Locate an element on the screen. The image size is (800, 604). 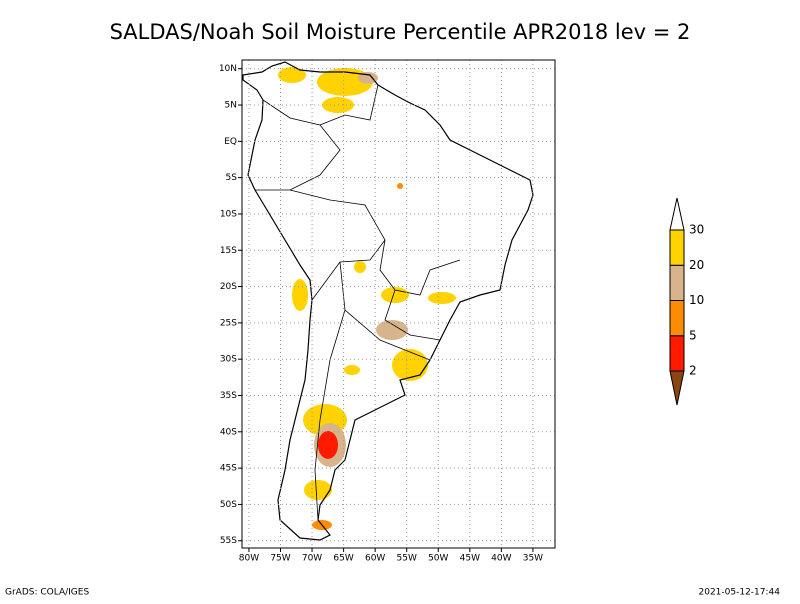
footer-right: 2021-05-12-17:44 is located at coordinates (740, 593).